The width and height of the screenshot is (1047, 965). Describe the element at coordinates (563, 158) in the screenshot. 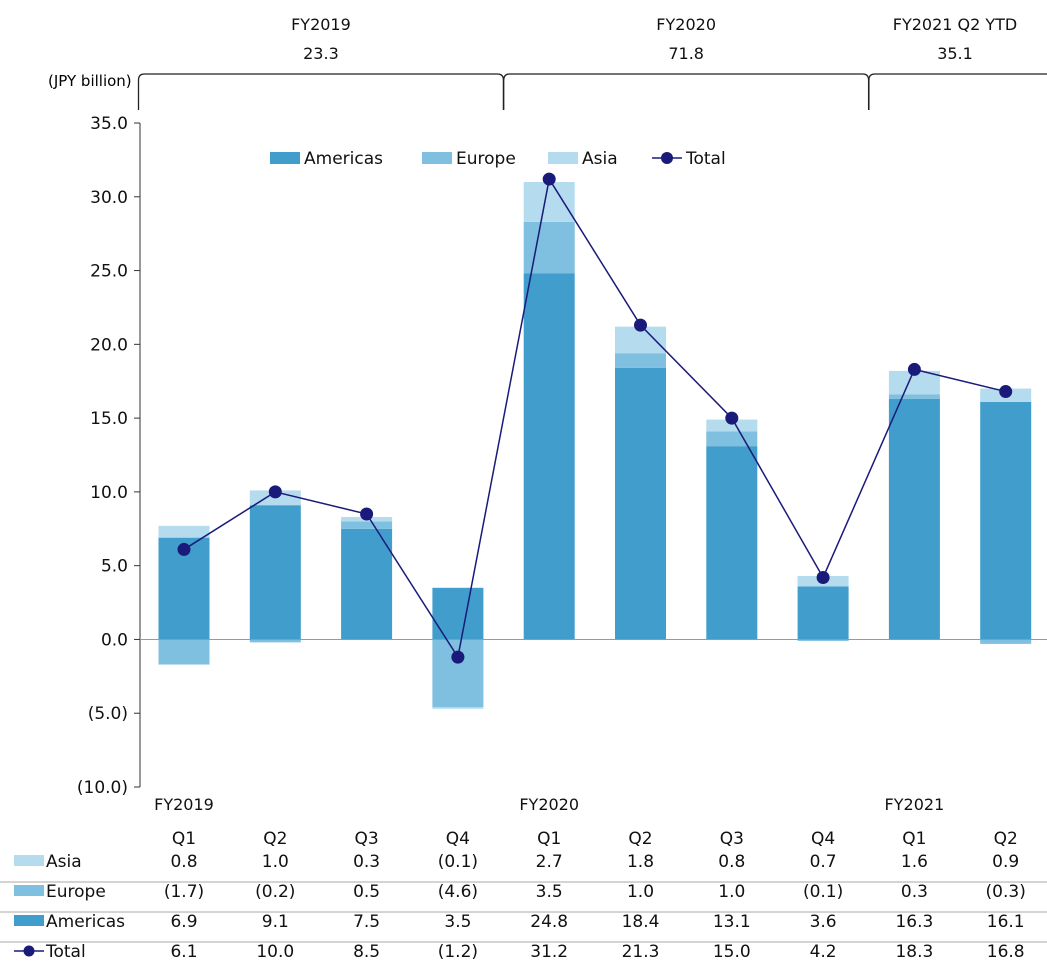

I see `legend-swatch-asia` at that location.